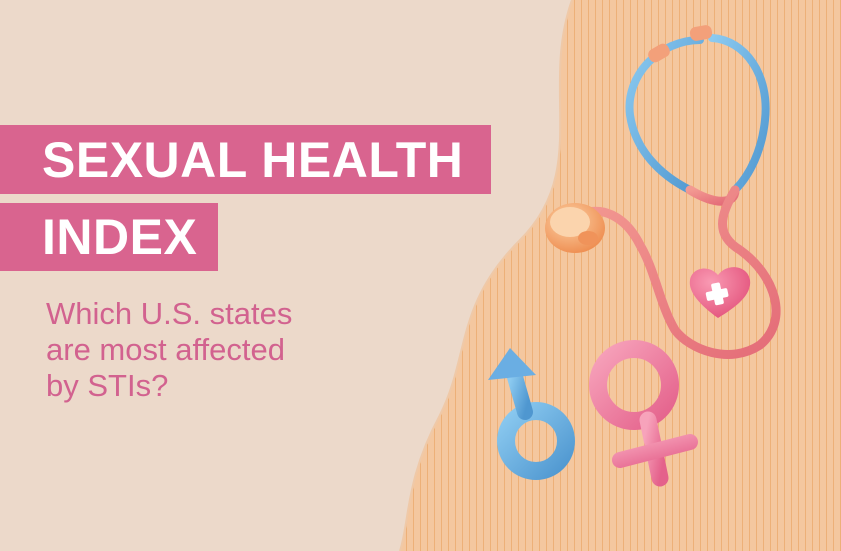 The width and height of the screenshot is (841, 551). Describe the element at coordinates (720, 292) in the screenshot. I see `heart-cross-icon` at that location.